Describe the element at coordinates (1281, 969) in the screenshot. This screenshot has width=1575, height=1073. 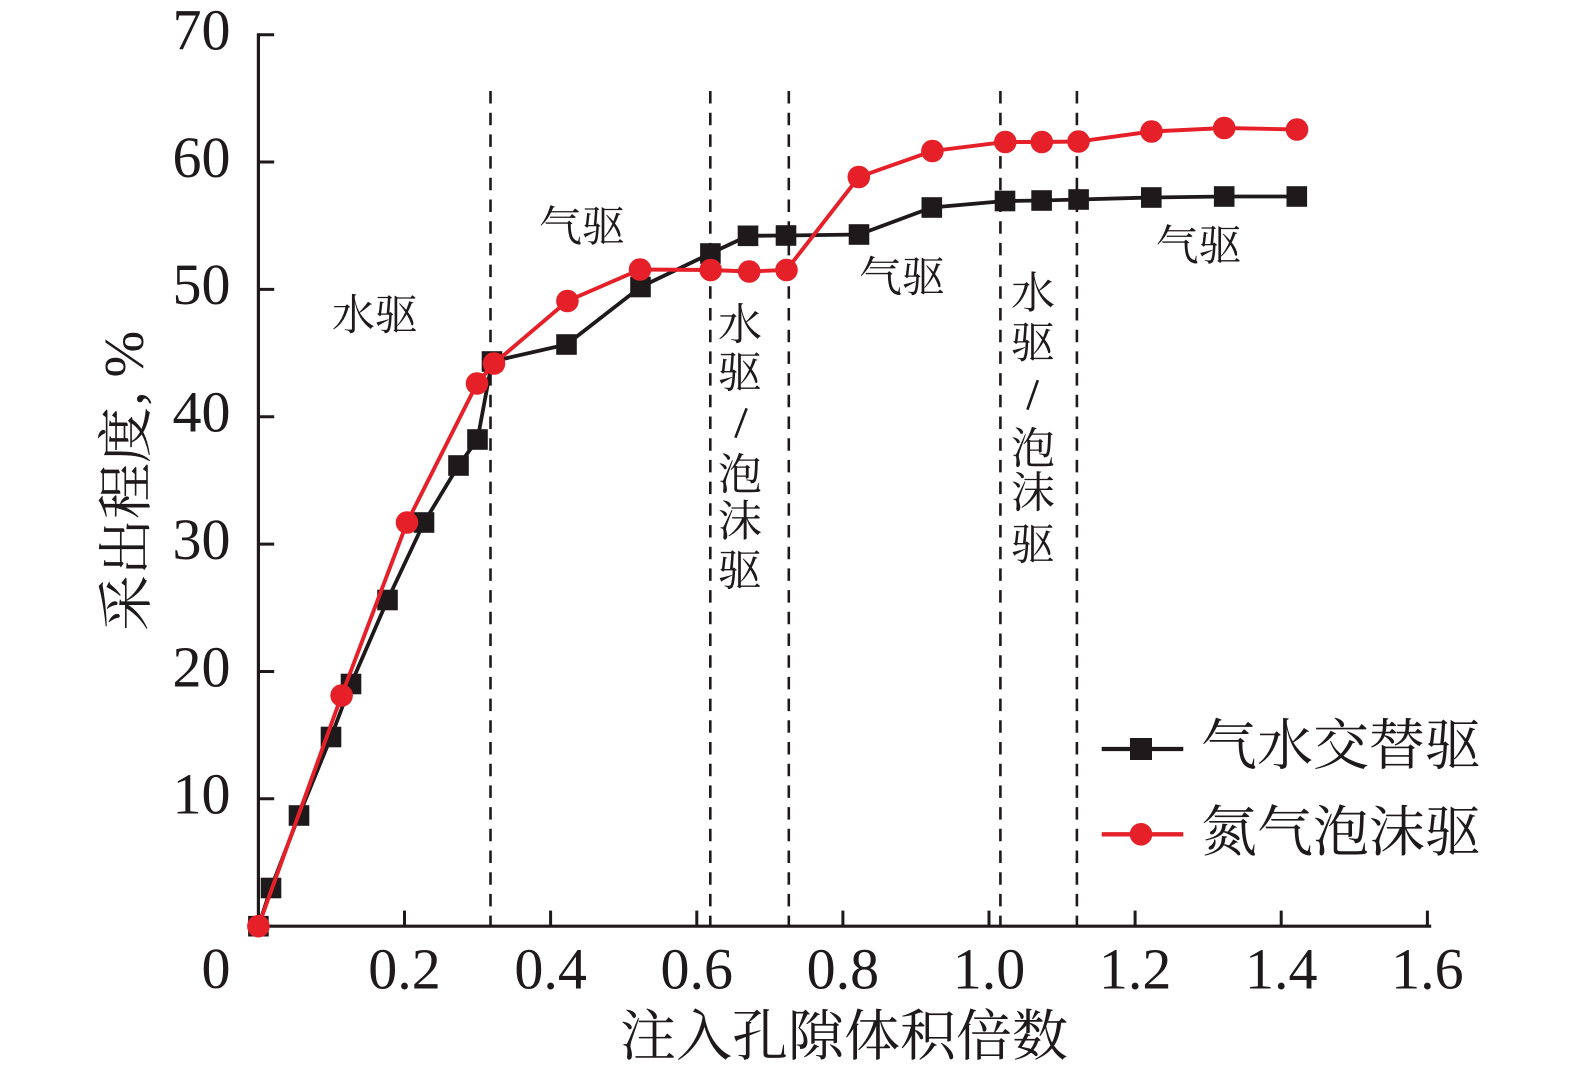
I see `svg-text: 1.4` at that location.